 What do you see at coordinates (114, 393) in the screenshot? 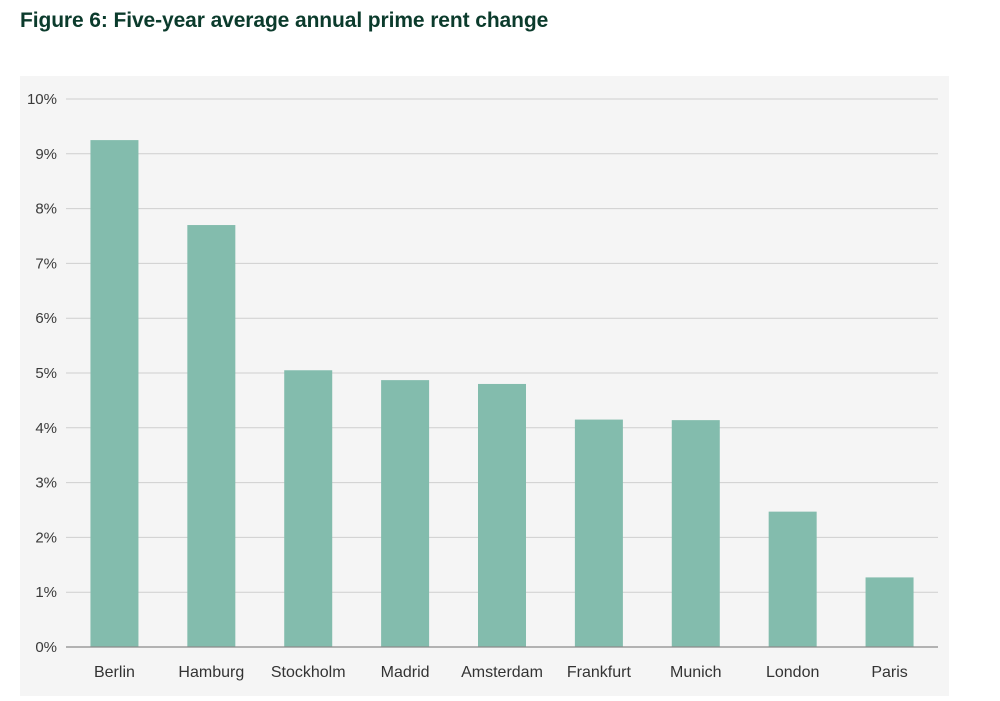
I see `bar-berlin` at bounding box center [114, 393].